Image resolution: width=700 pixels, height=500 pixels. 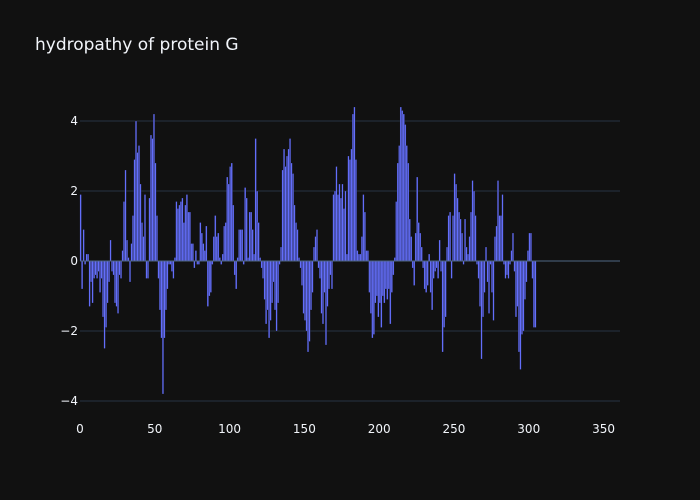 What do you see at coordinates (379, 429) in the screenshot?
I see `x-tick-label: 200` at bounding box center [379, 429].